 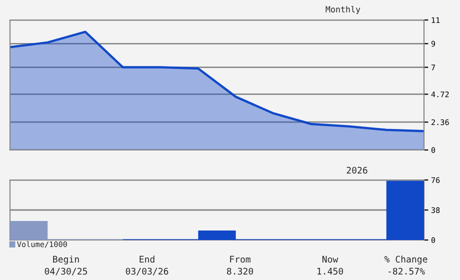 What do you see at coordinates (357, 170) in the screenshot?
I see `text: 2026` at bounding box center [357, 170].